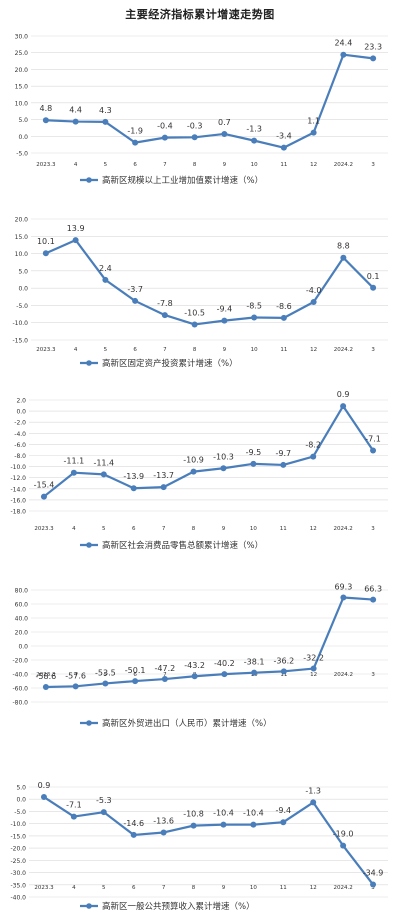 The height and width of the screenshot is (919, 400). Describe the element at coordinates (22, 254) in the screenshot. I see `y-tick-label: 10.0` at that location.